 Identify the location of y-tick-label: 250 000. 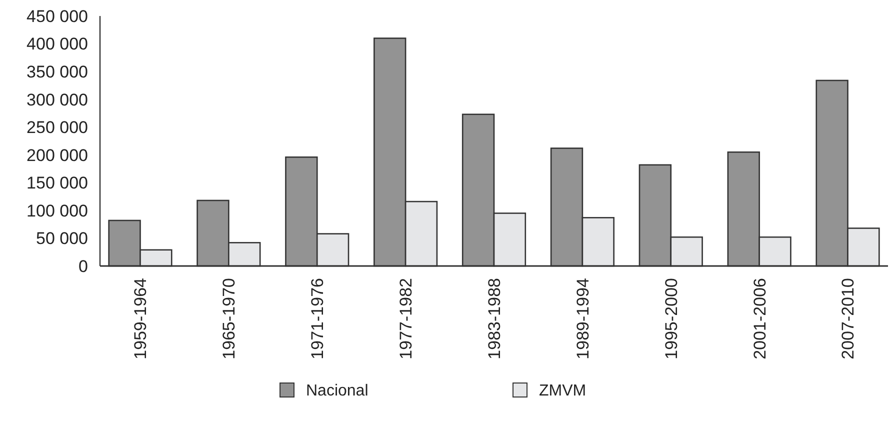
(57, 128).